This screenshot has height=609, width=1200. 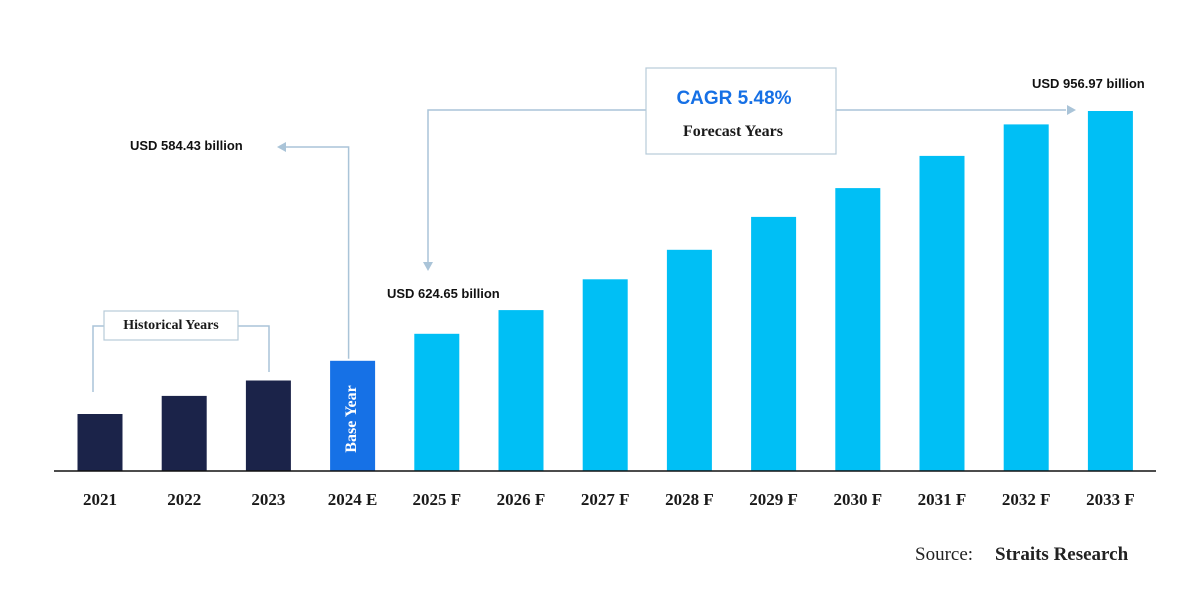 What do you see at coordinates (98, 358) in the screenshot?
I see `historical-bracket-left` at bounding box center [98, 358].